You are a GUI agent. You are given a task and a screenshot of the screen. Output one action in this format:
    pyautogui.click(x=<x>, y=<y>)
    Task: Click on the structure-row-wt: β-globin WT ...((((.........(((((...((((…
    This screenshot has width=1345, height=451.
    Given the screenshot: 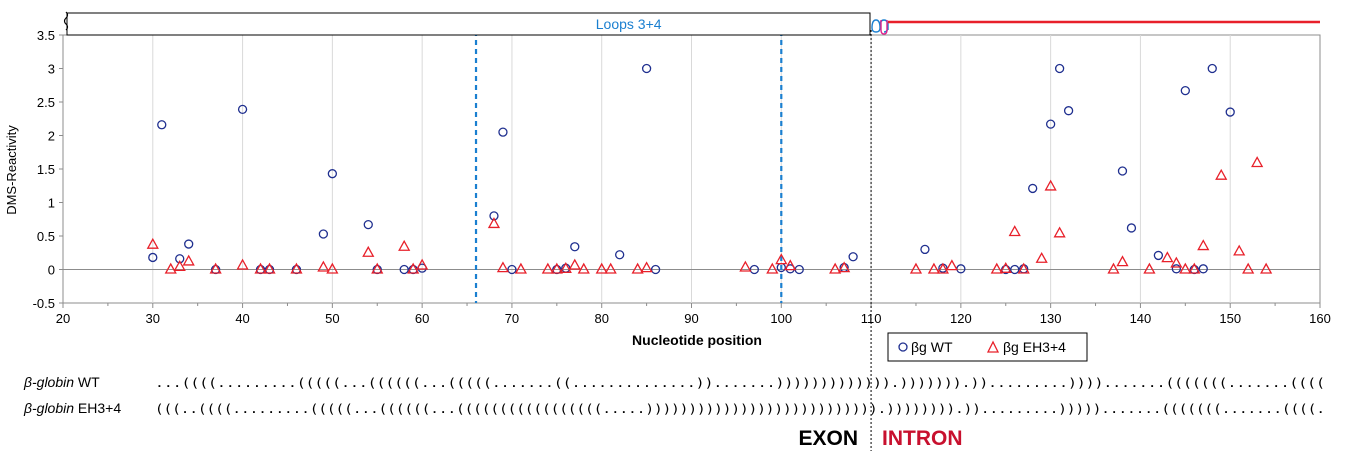 What is the action you would take?
    pyautogui.click(x=674, y=382)
    